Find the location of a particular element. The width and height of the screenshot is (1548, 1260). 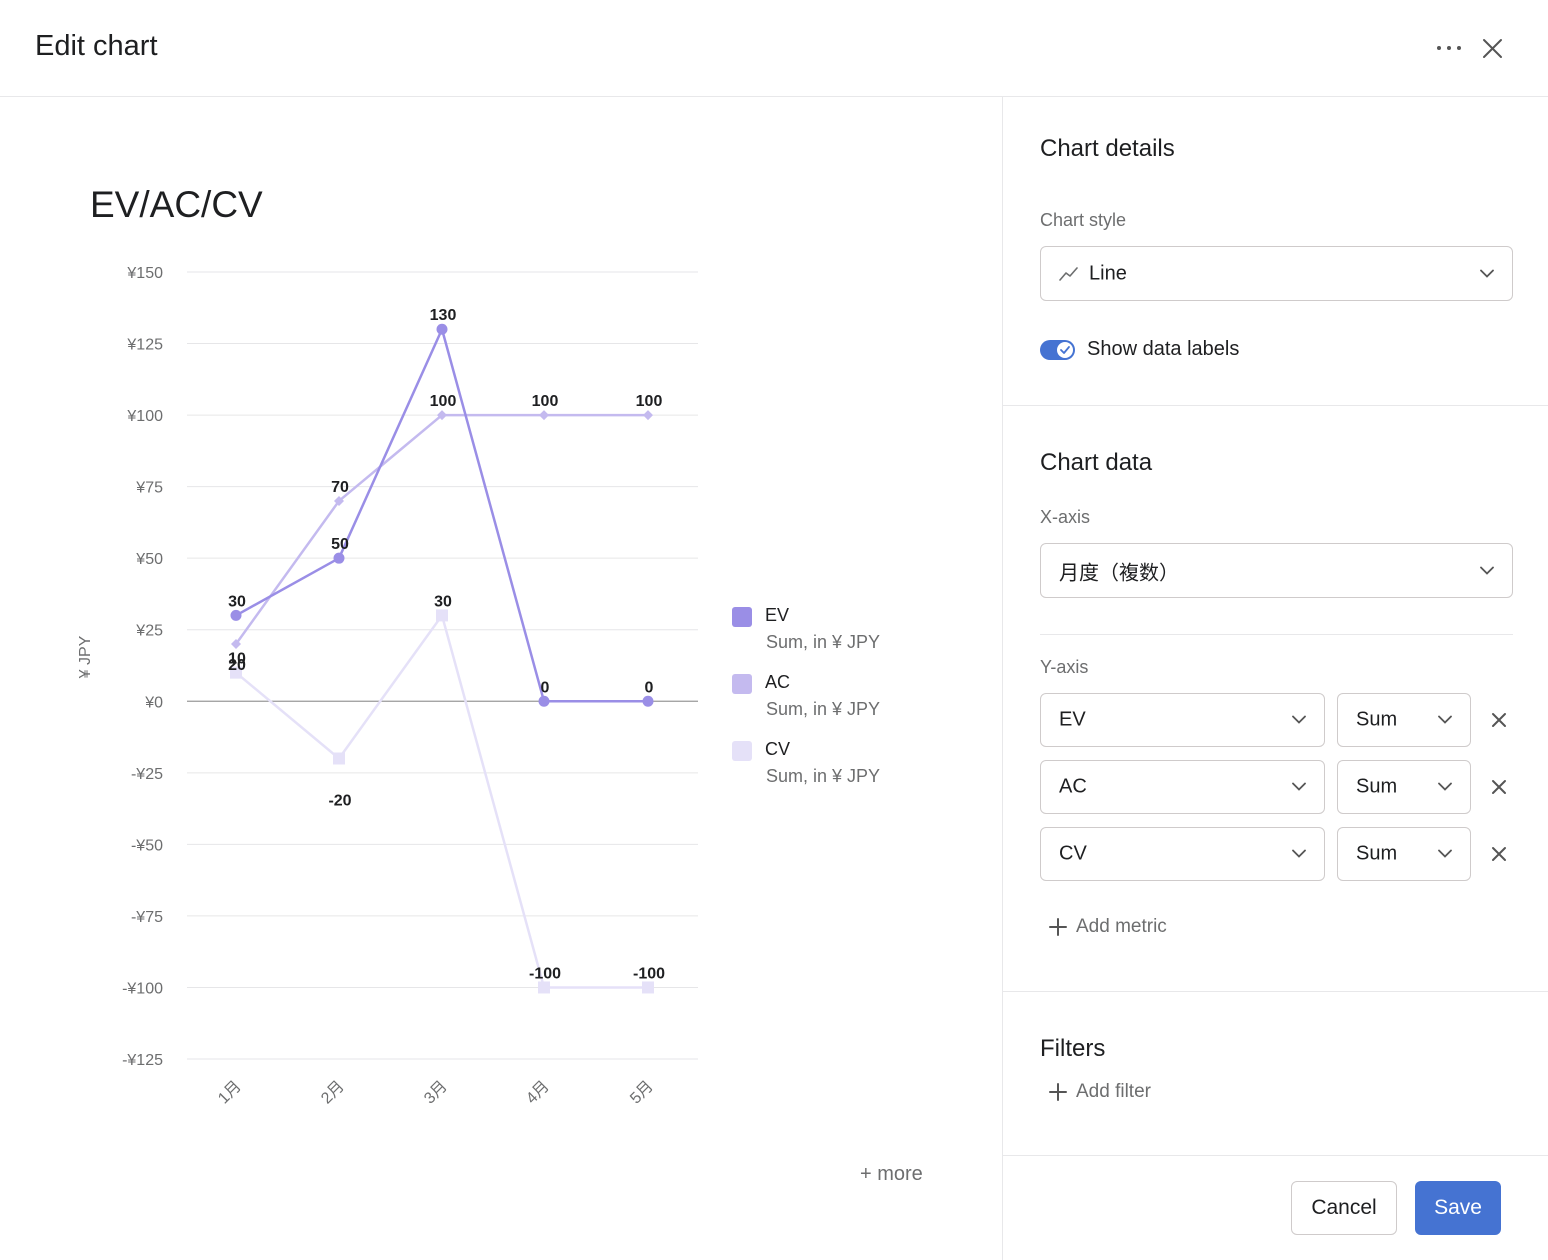

x-axis-select: 月度（複数） is located at coordinates (1276, 570).